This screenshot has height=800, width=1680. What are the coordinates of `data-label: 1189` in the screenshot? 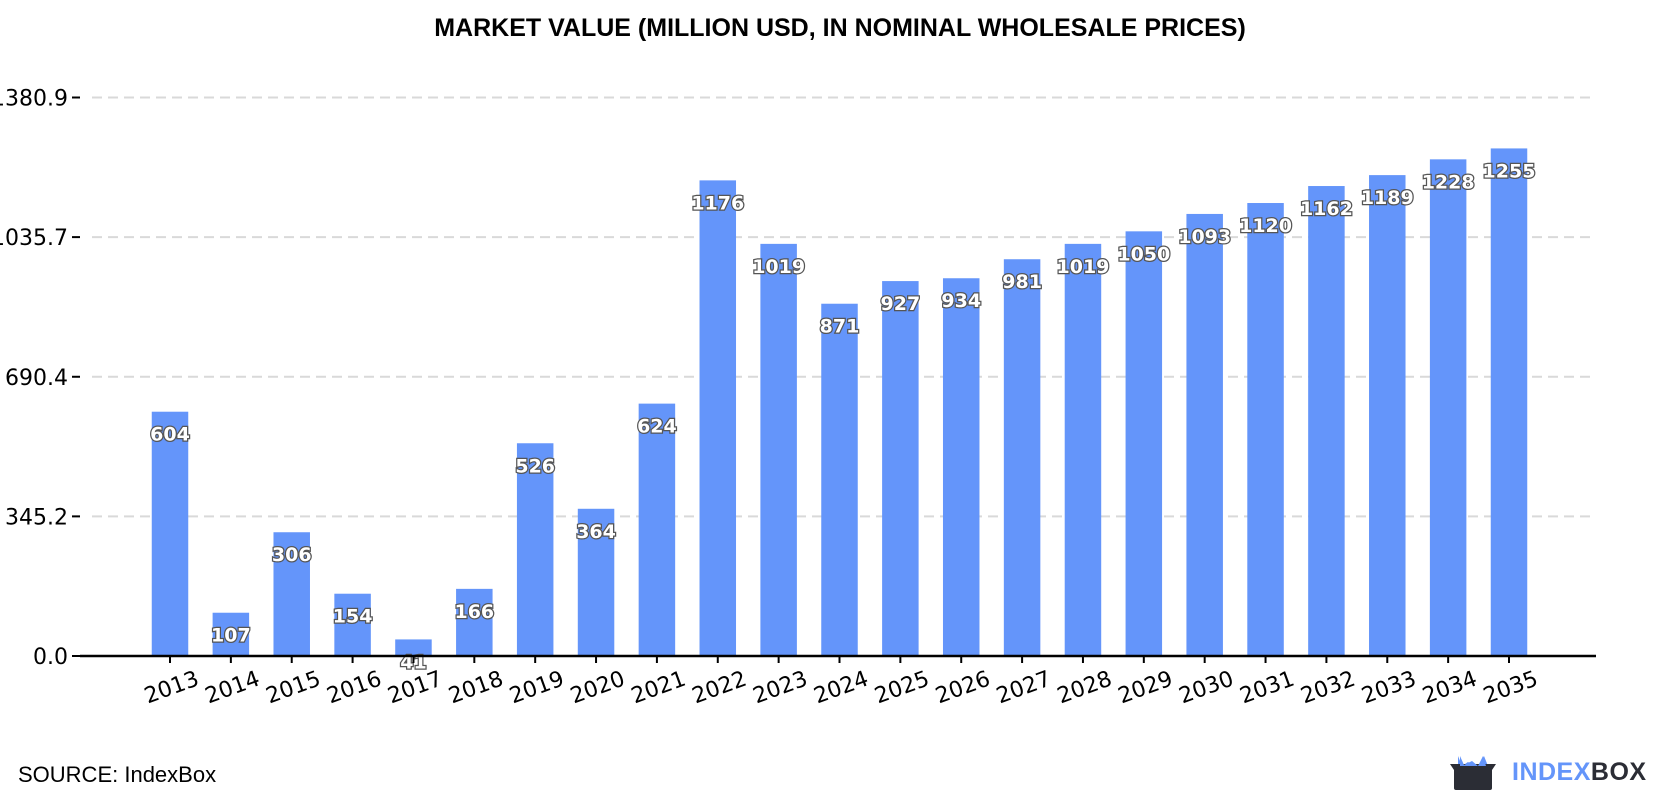 It's located at (1387, 198).